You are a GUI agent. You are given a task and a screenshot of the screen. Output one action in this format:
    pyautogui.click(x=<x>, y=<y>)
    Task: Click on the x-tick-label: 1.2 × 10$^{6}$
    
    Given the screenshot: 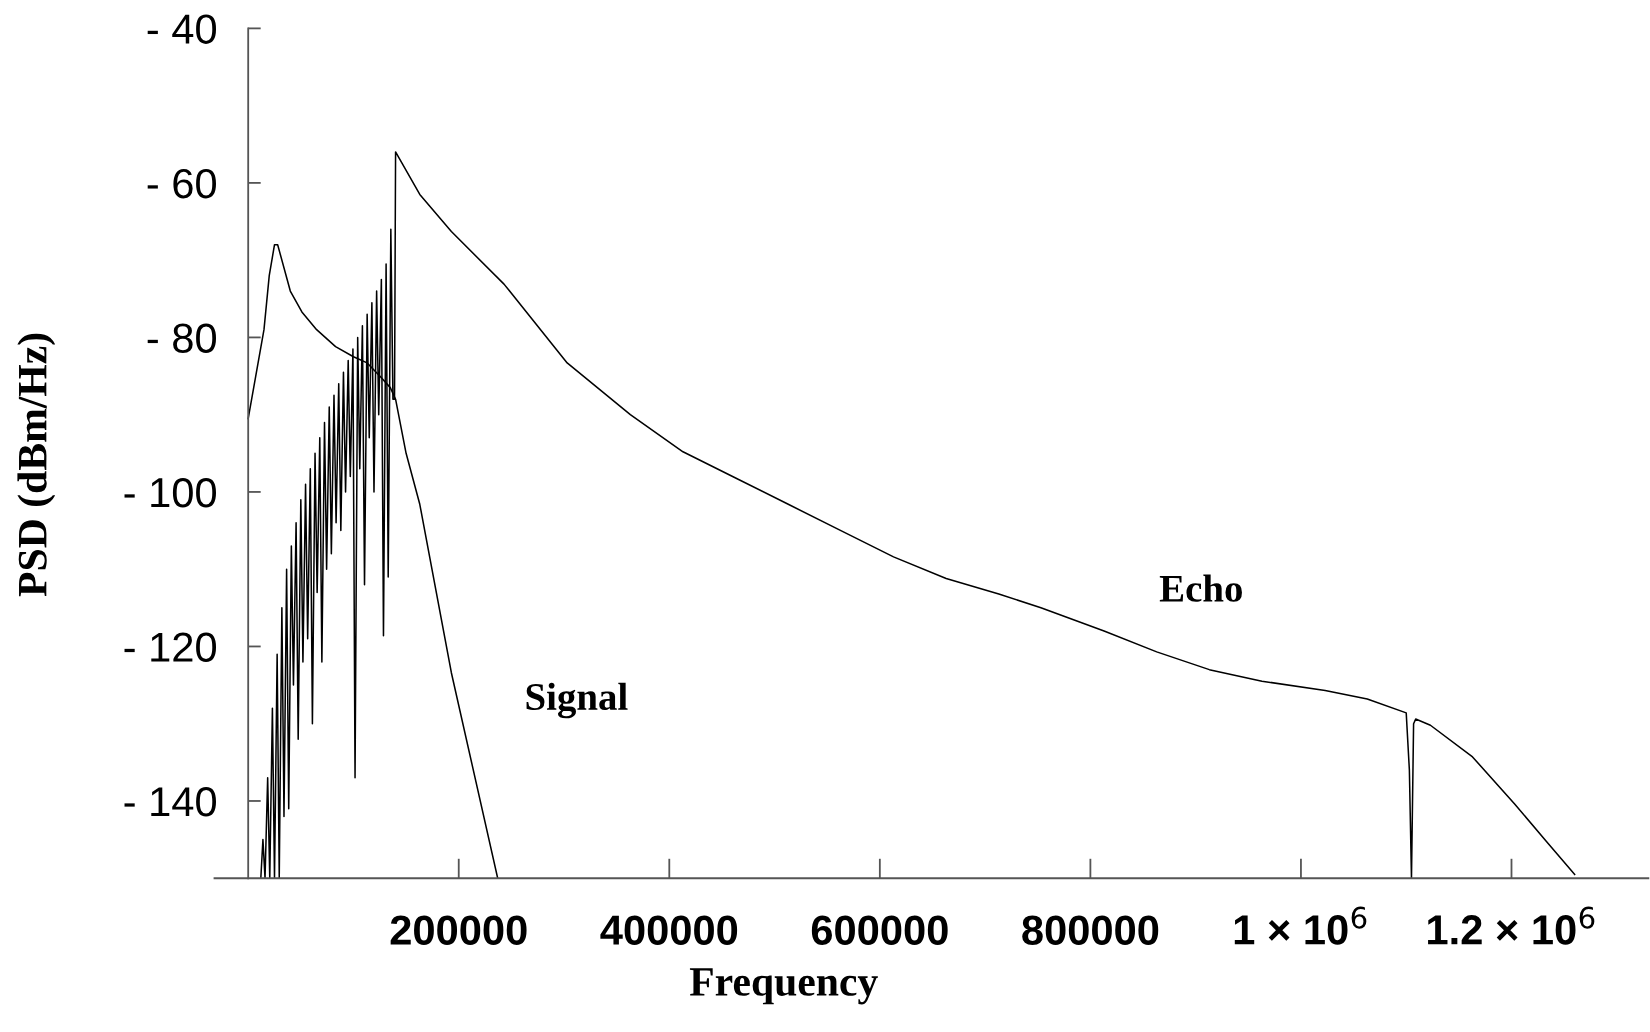 What is the action you would take?
    pyautogui.click(x=1511, y=925)
    